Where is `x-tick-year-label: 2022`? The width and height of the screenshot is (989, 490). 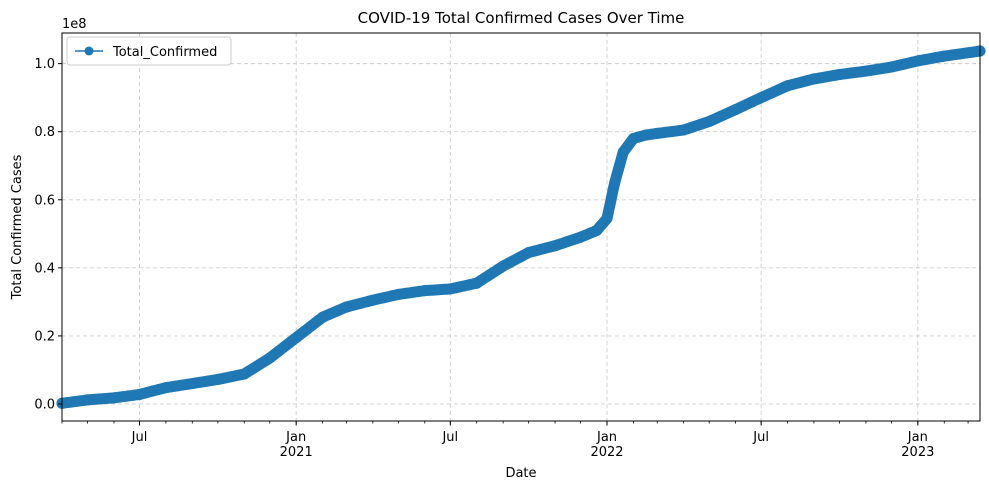
x-tick-year-label: 2022 is located at coordinates (606, 452).